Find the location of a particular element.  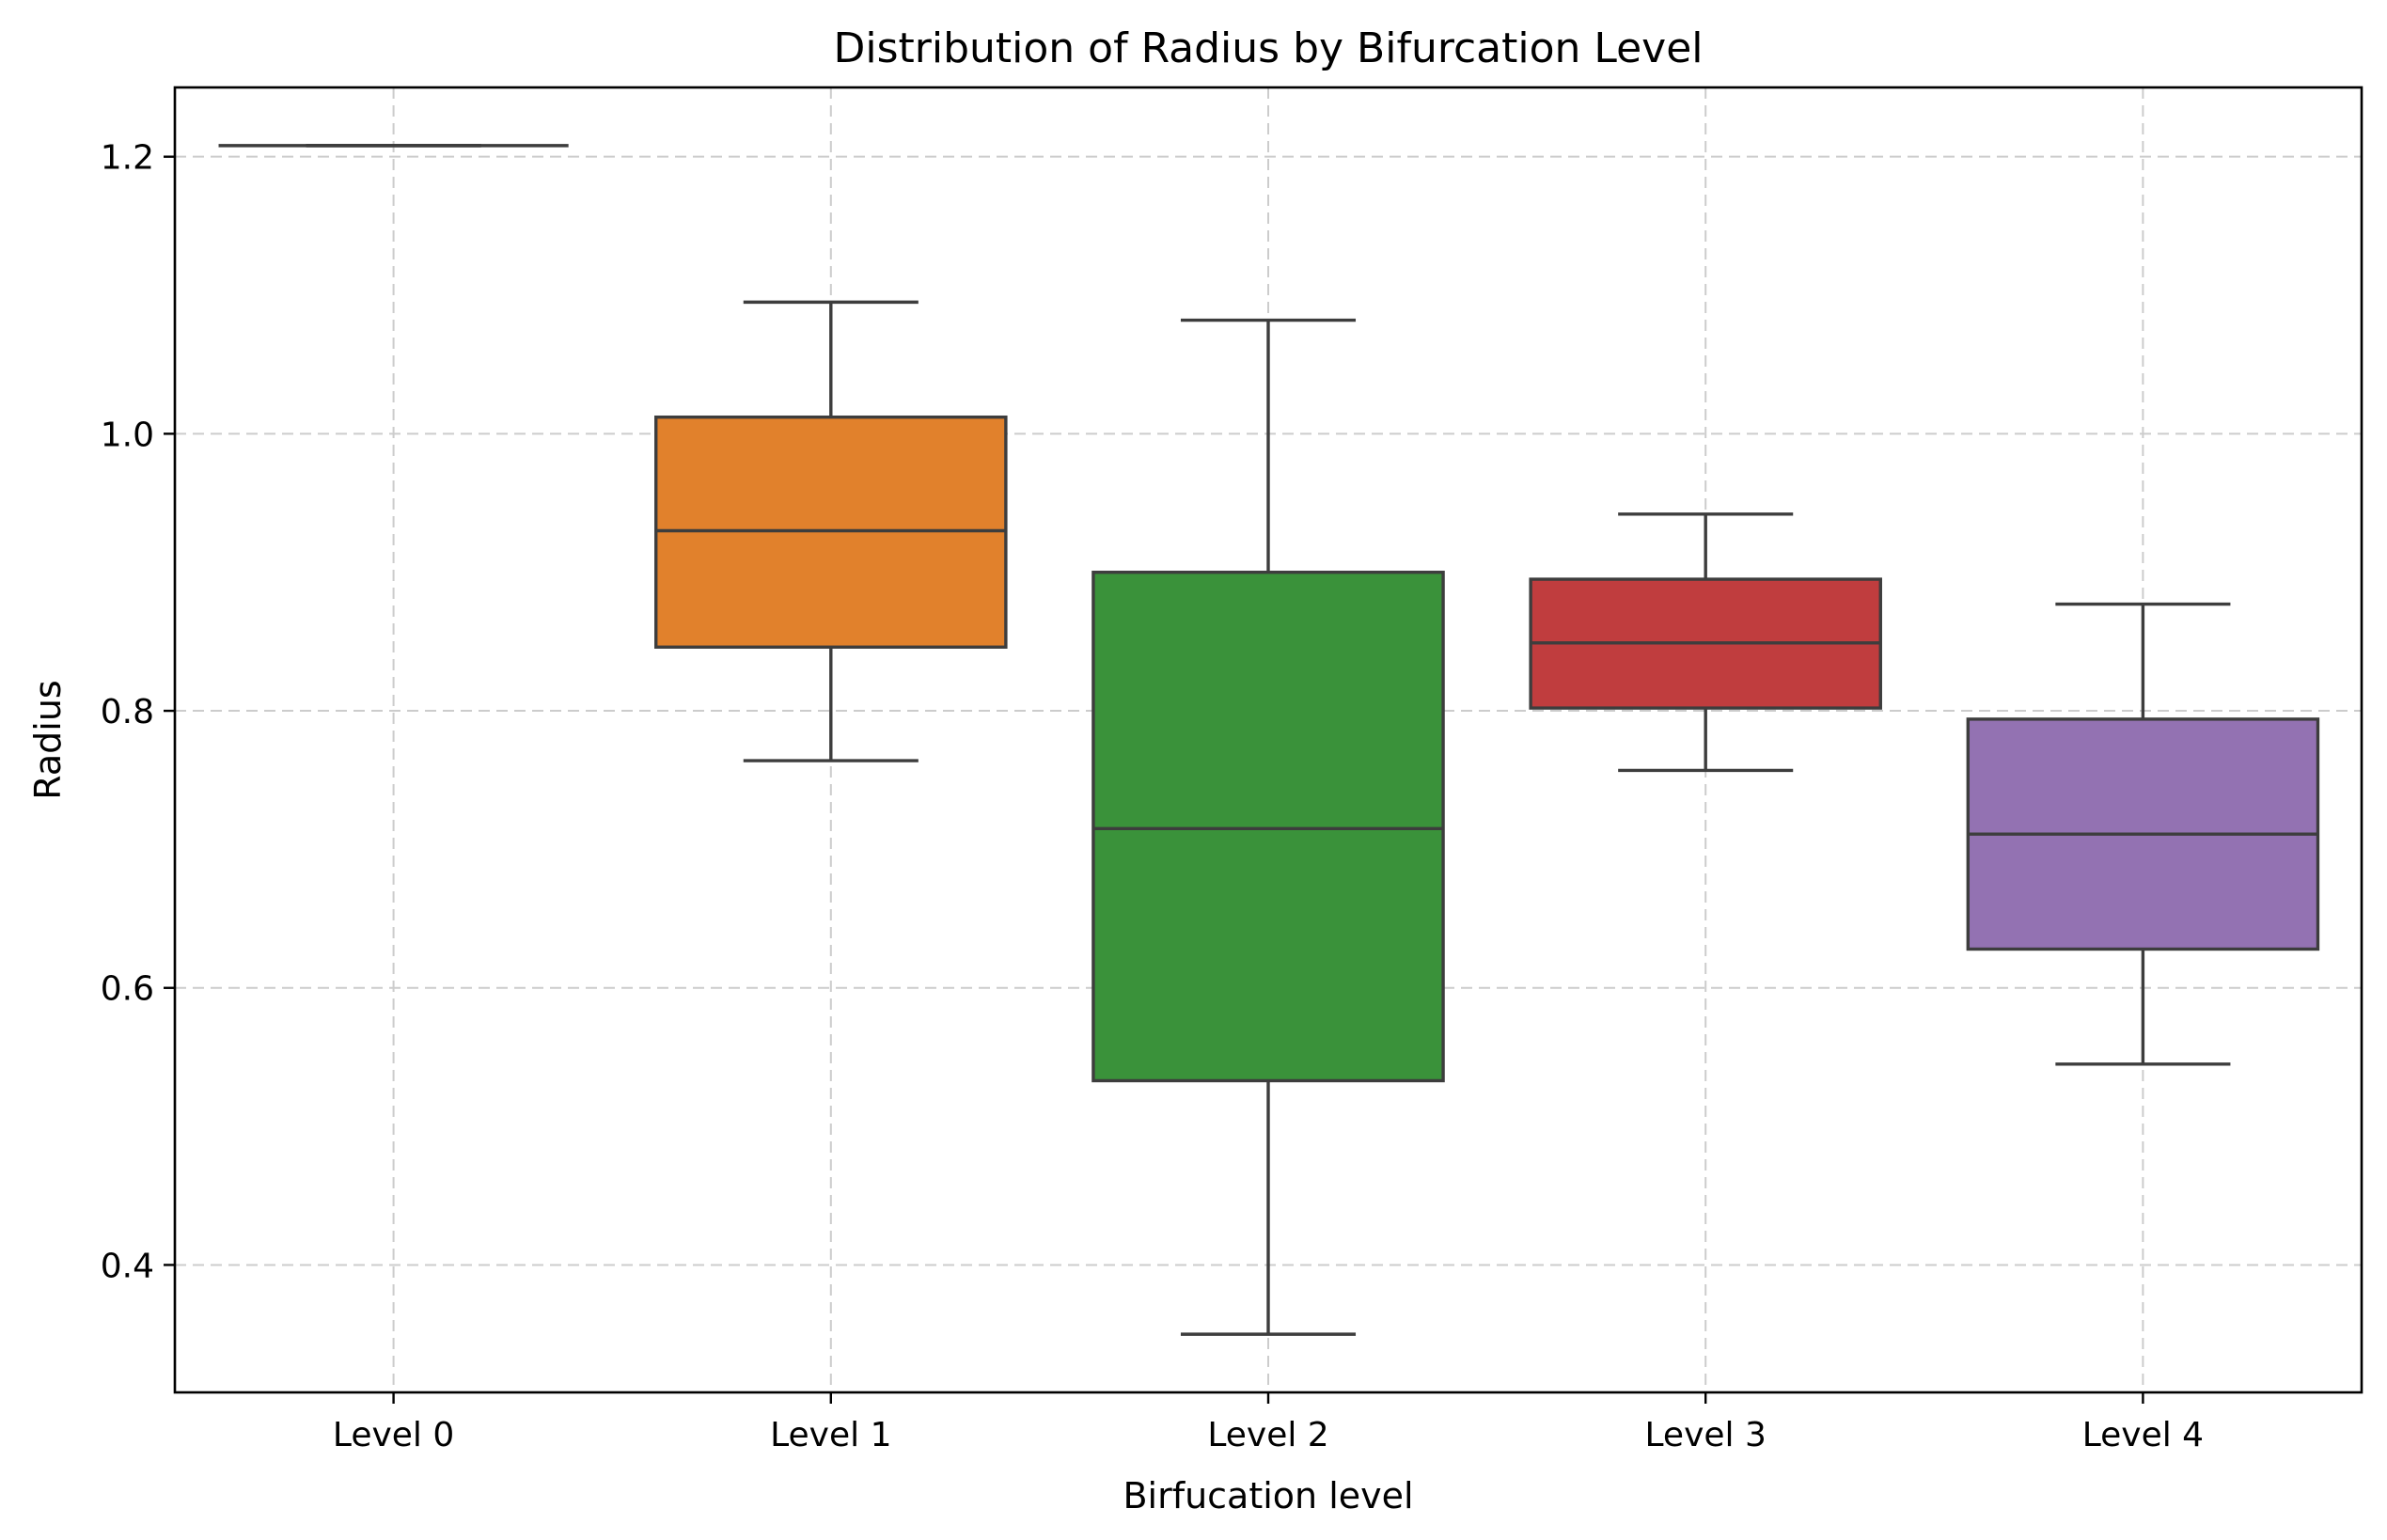

iqr-box is located at coordinates (1268, 827).